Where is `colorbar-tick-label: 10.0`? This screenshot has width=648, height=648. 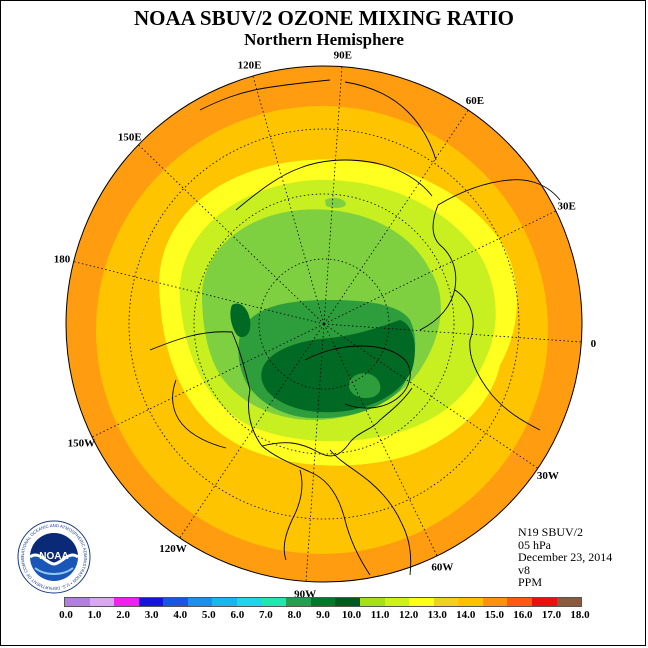 colorbar-tick-label: 10.0 is located at coordinates (351, 615).